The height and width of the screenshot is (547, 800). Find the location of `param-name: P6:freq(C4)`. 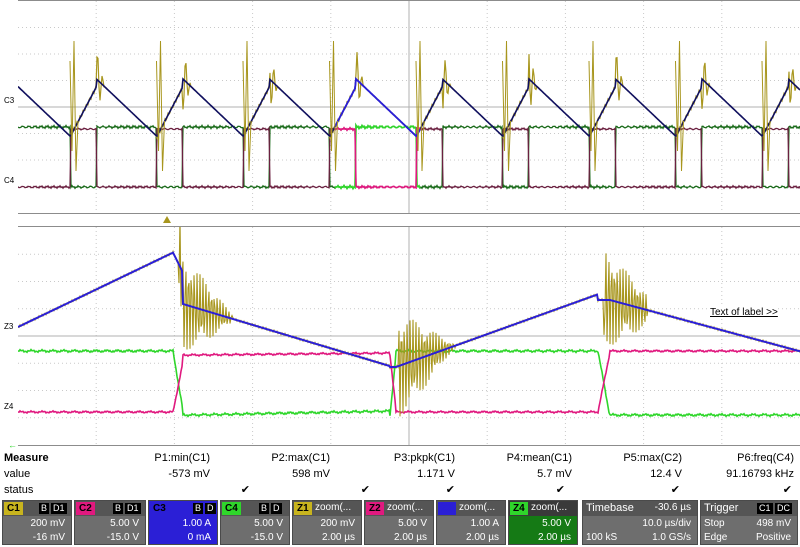

param-name: P6:freq(C4) is located at coordinates (765, 458).